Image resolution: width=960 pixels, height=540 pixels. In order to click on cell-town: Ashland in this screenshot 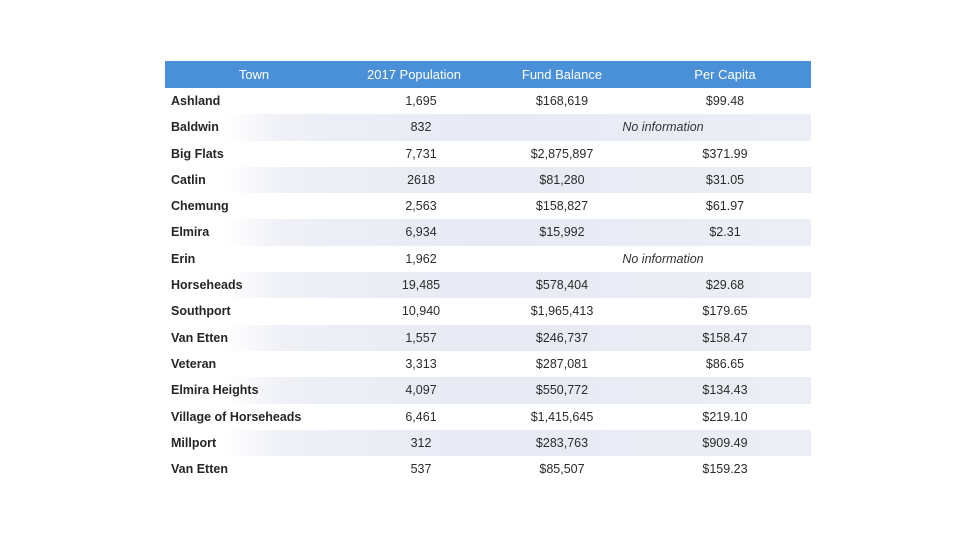, I will do `click(196, 101)`.